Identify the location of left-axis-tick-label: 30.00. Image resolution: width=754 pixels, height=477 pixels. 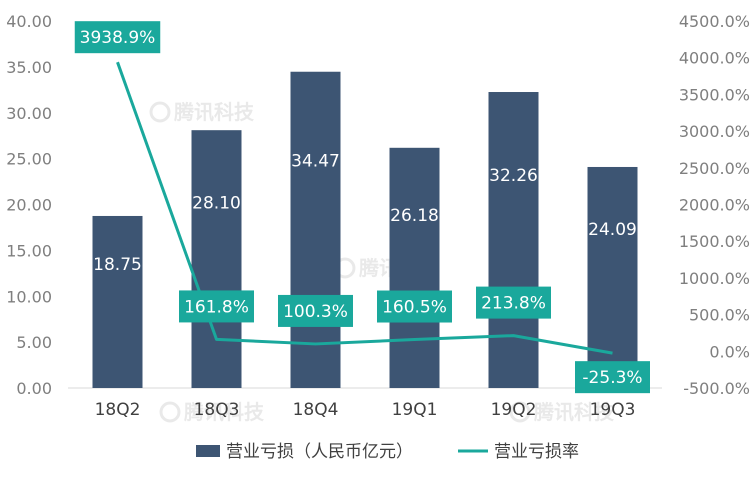
(29, 113).